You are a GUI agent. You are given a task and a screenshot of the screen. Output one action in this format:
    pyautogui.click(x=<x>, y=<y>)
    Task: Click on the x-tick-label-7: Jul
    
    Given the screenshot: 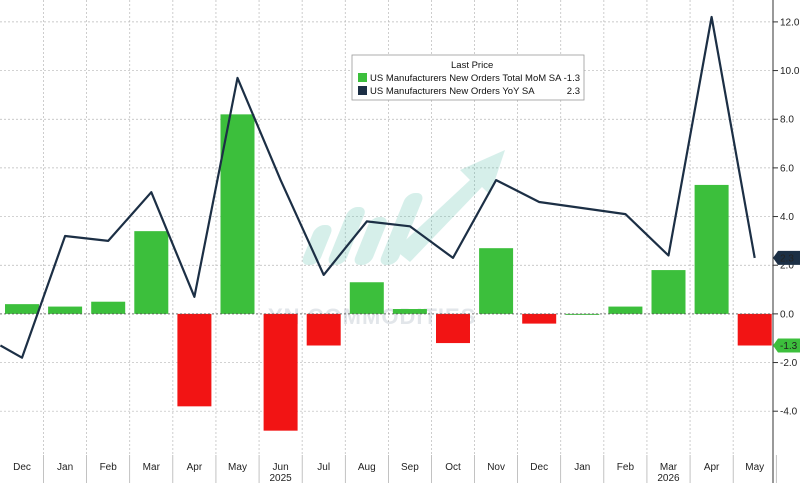 What is the action you would take?
    pyautogui.click(x=323, y=467)
    